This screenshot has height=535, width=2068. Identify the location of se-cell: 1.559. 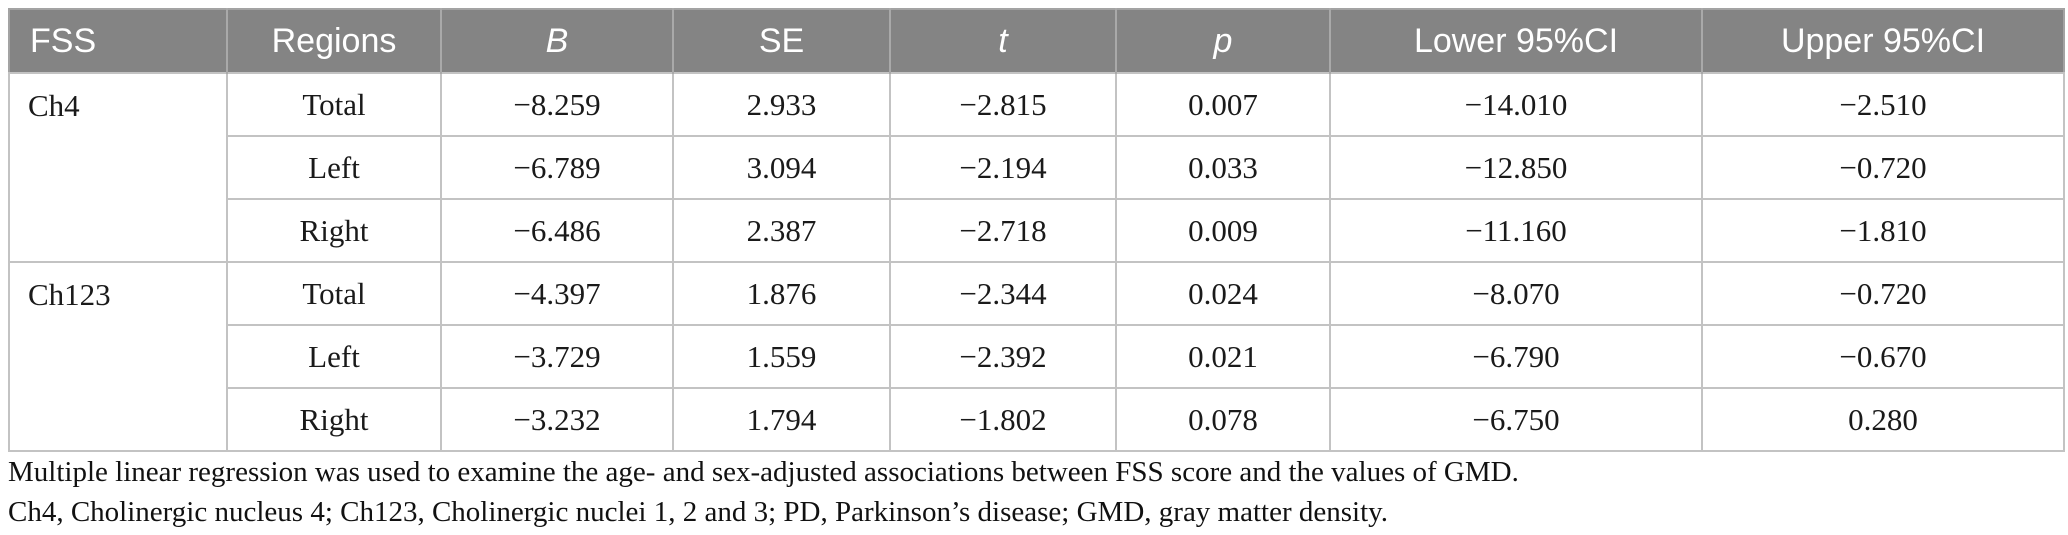
(781, 356).